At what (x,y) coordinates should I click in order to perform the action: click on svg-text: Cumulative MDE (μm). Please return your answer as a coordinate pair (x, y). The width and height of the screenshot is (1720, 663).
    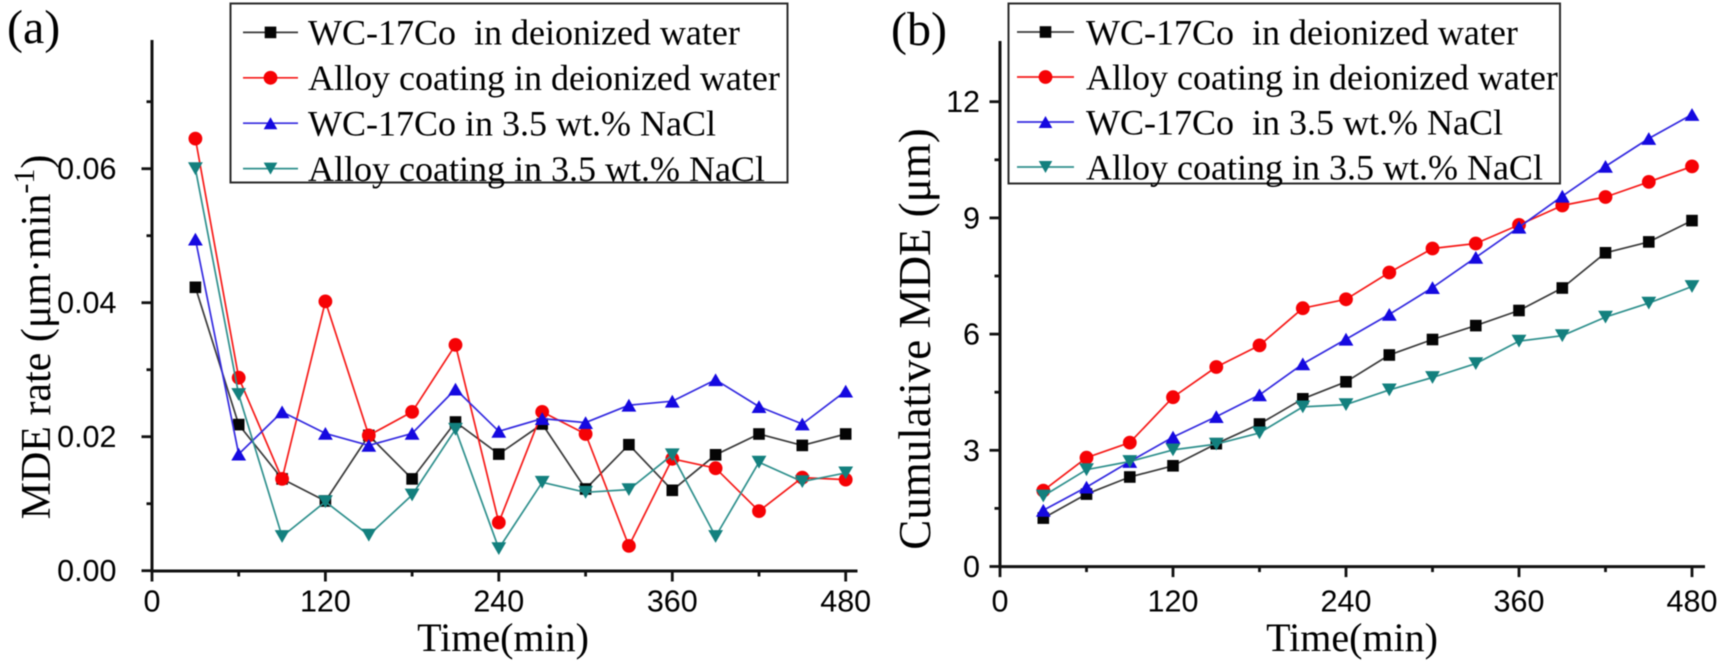
    Looking at the image, I should click on (915, 339).